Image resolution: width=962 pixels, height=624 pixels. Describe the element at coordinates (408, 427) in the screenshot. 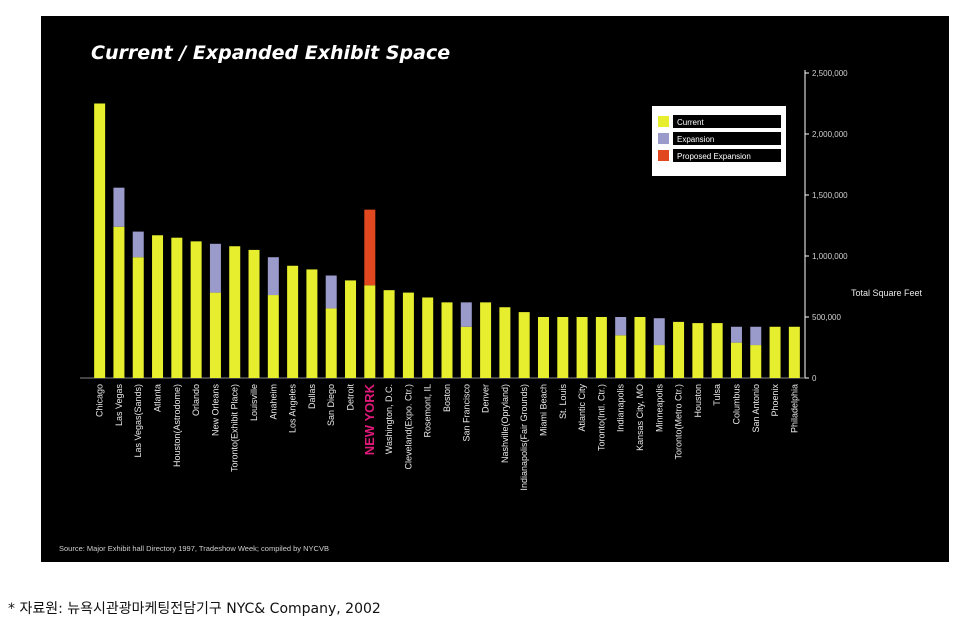

I see `x-tick-label: Cleveland(Expo. Ctr.)` at that location.